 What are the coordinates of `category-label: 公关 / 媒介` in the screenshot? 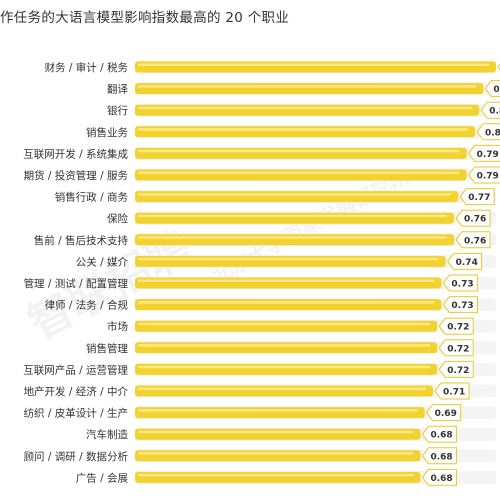 It's located at (102, 261).